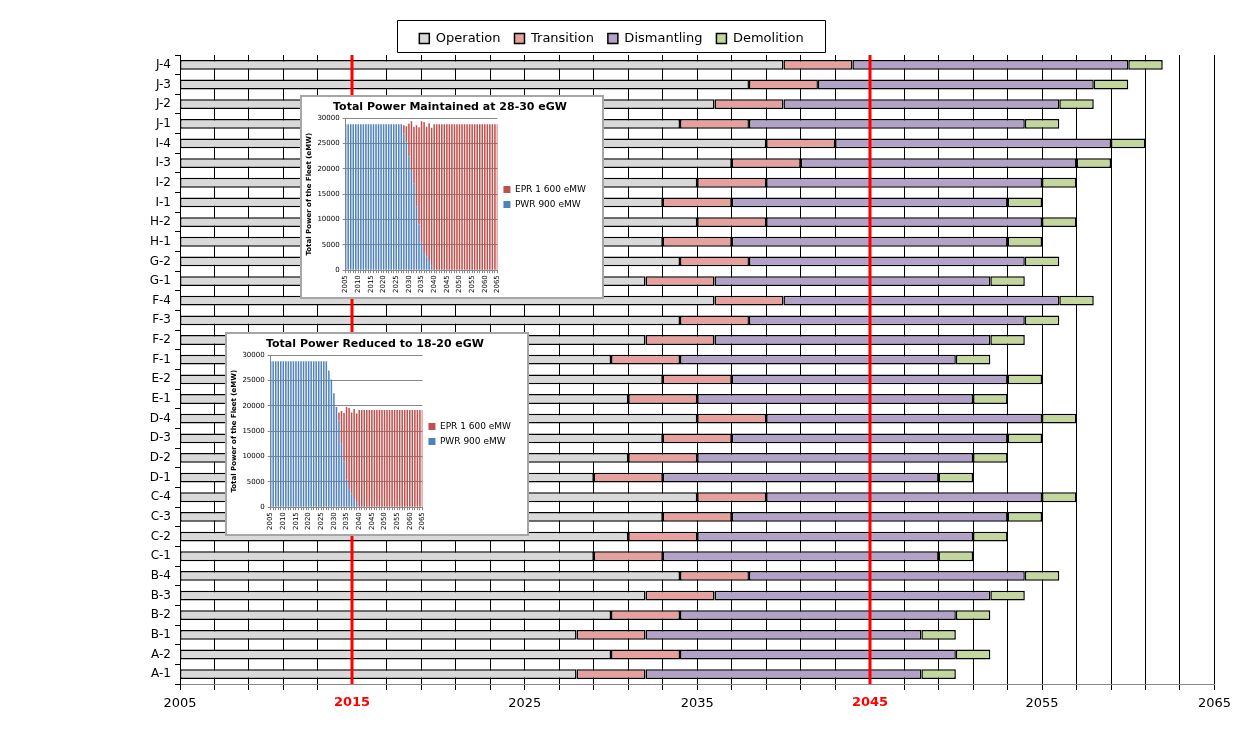 Image resolution: width=1245 pixels, height=738 pixels. Describe the element at coordinates (160, 575) in the screenshot. I see `y-tick-label: B-4` at that location.